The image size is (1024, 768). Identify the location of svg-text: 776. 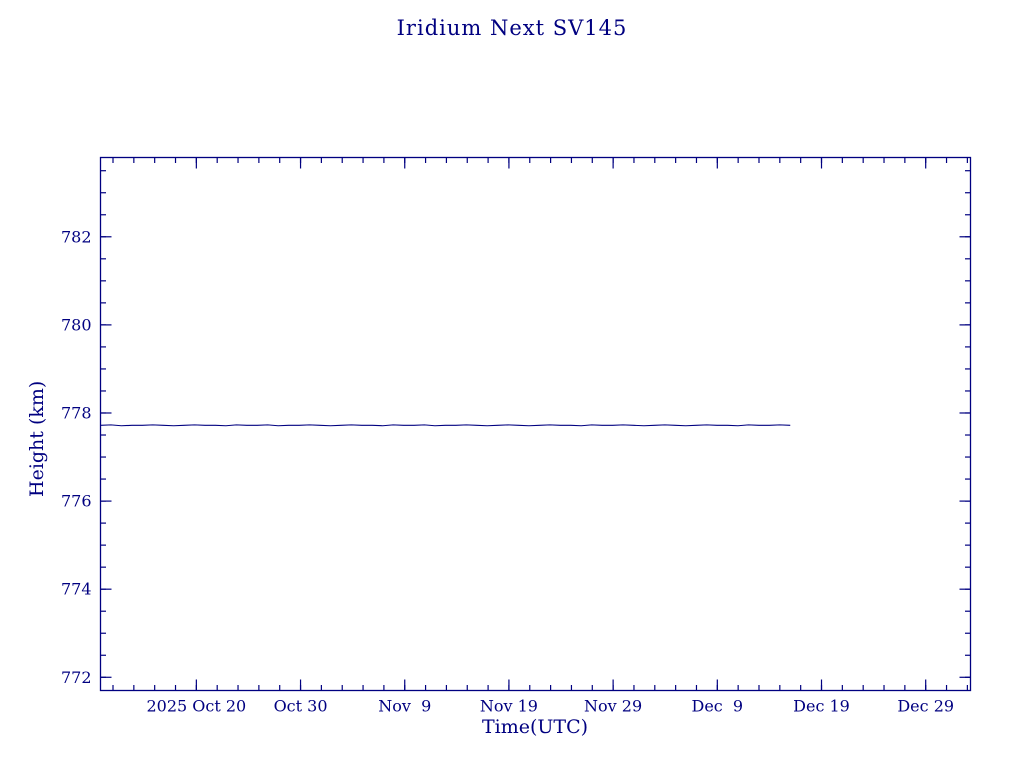
(76, 501).